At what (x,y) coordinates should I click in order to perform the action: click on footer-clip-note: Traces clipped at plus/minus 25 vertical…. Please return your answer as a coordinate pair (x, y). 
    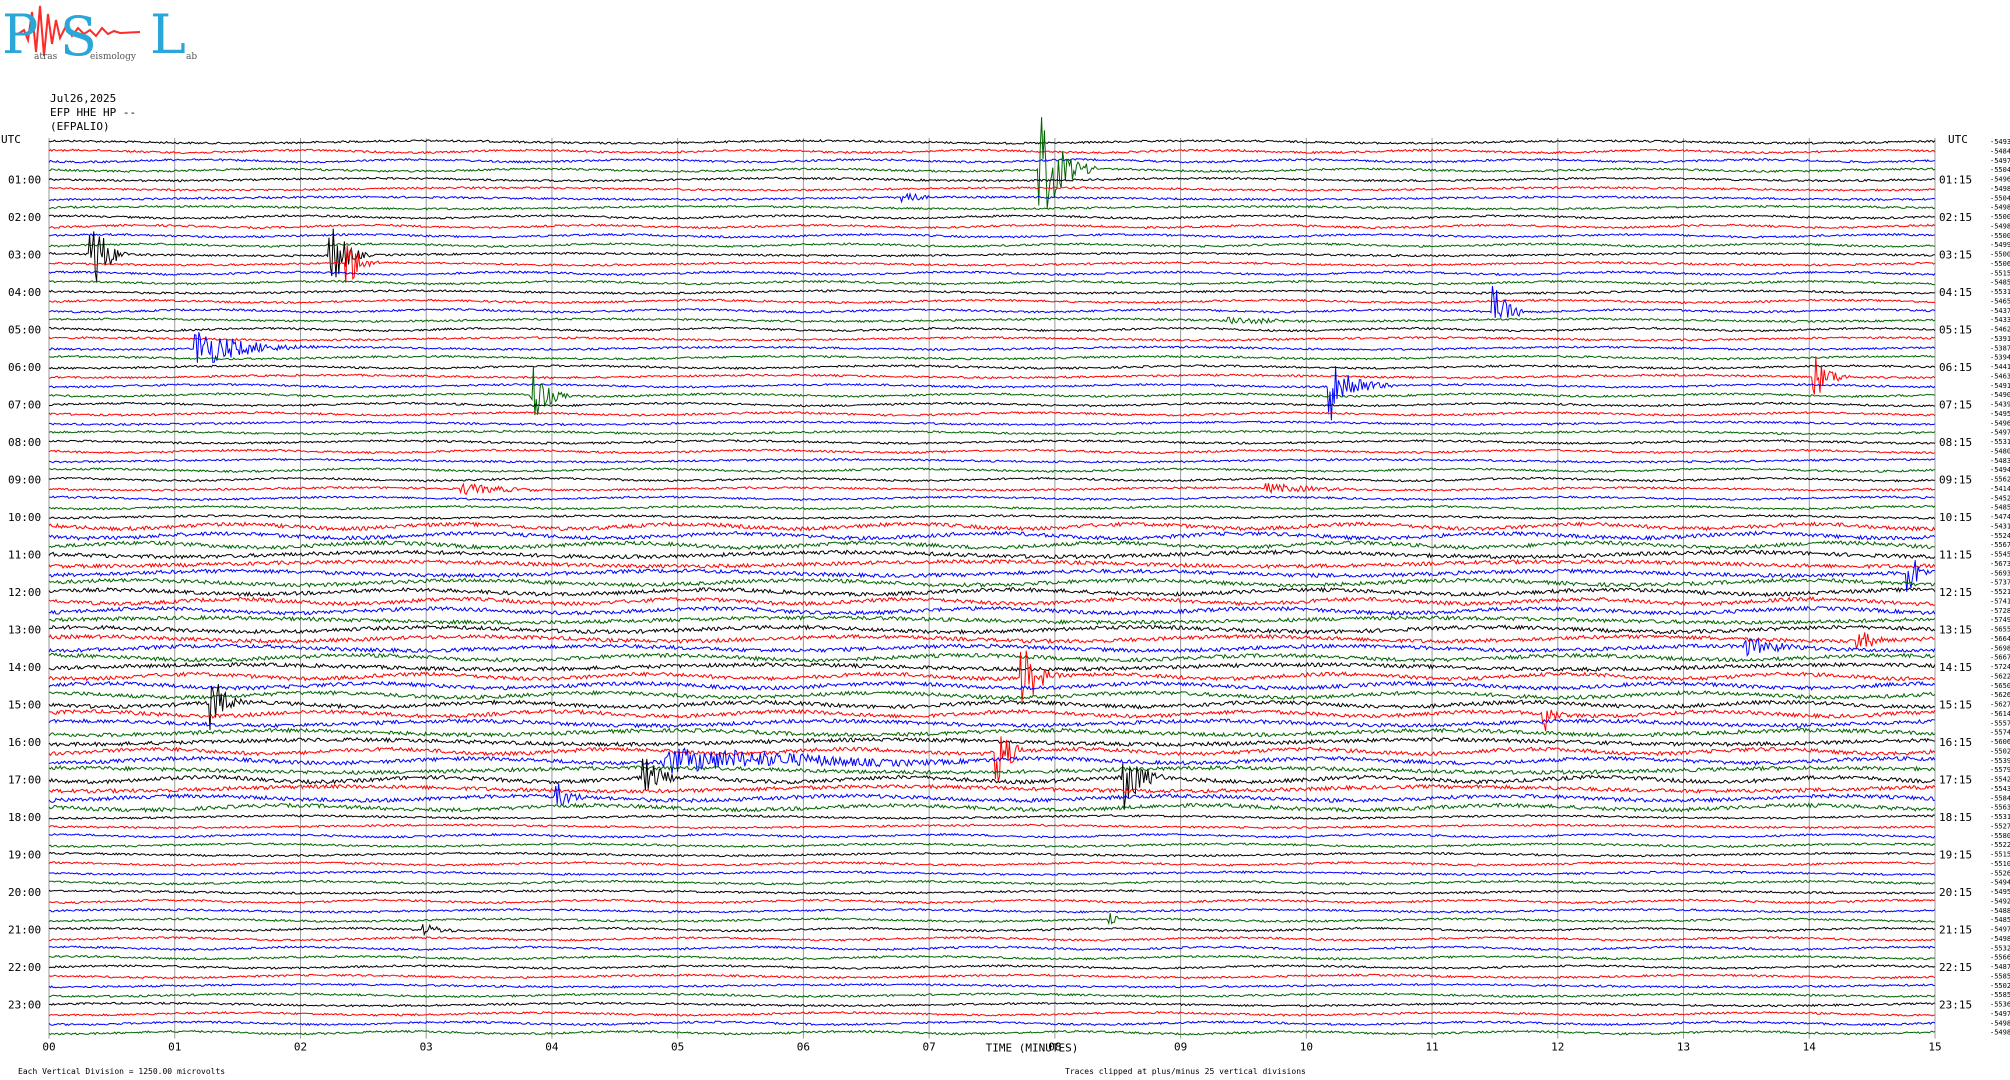
    Looking at the image, I should click on (1185, 1071).